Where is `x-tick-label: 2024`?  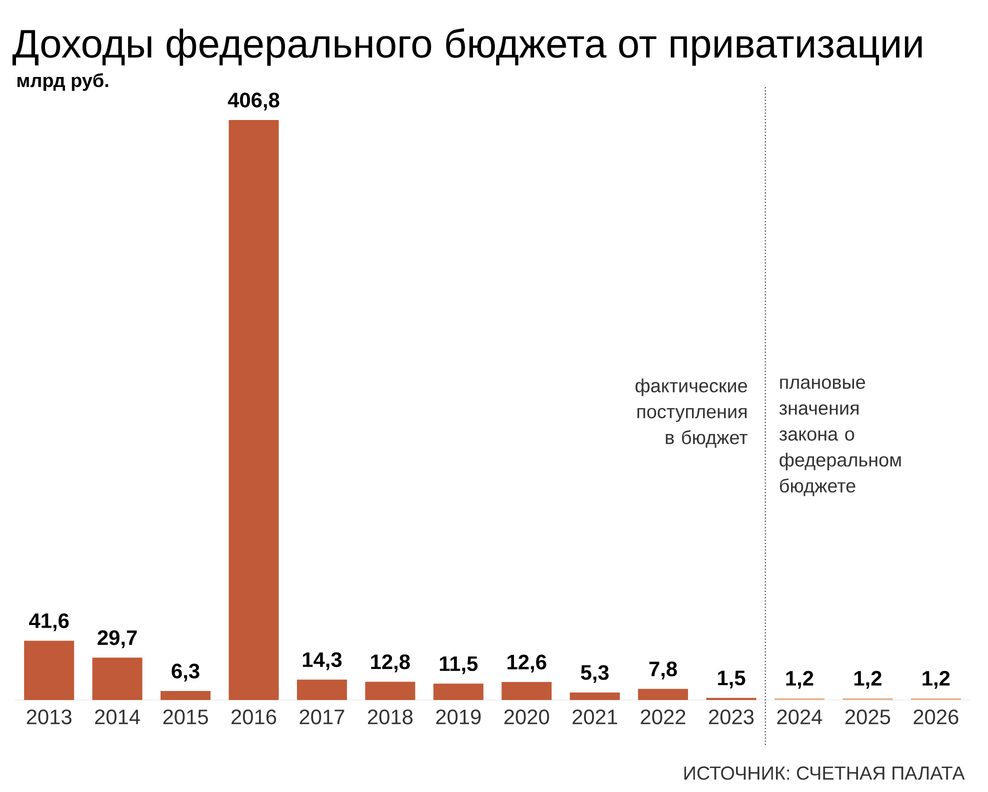
x-tick-label: 2024 is located at coordinates (799, 717).